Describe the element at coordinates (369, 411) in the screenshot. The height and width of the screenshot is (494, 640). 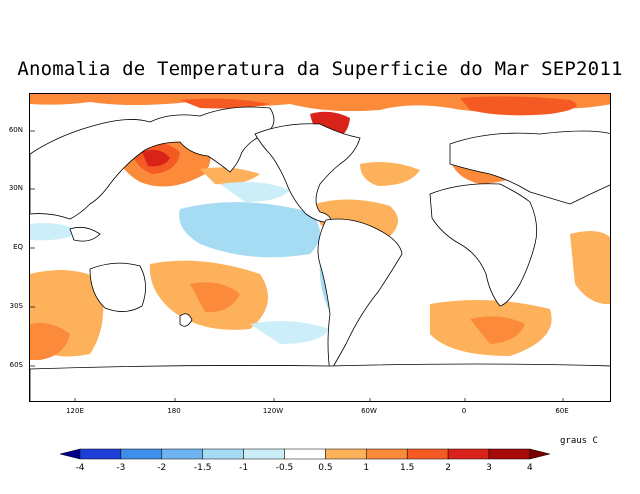
I see `lon-label-60w: 60W` at that location.